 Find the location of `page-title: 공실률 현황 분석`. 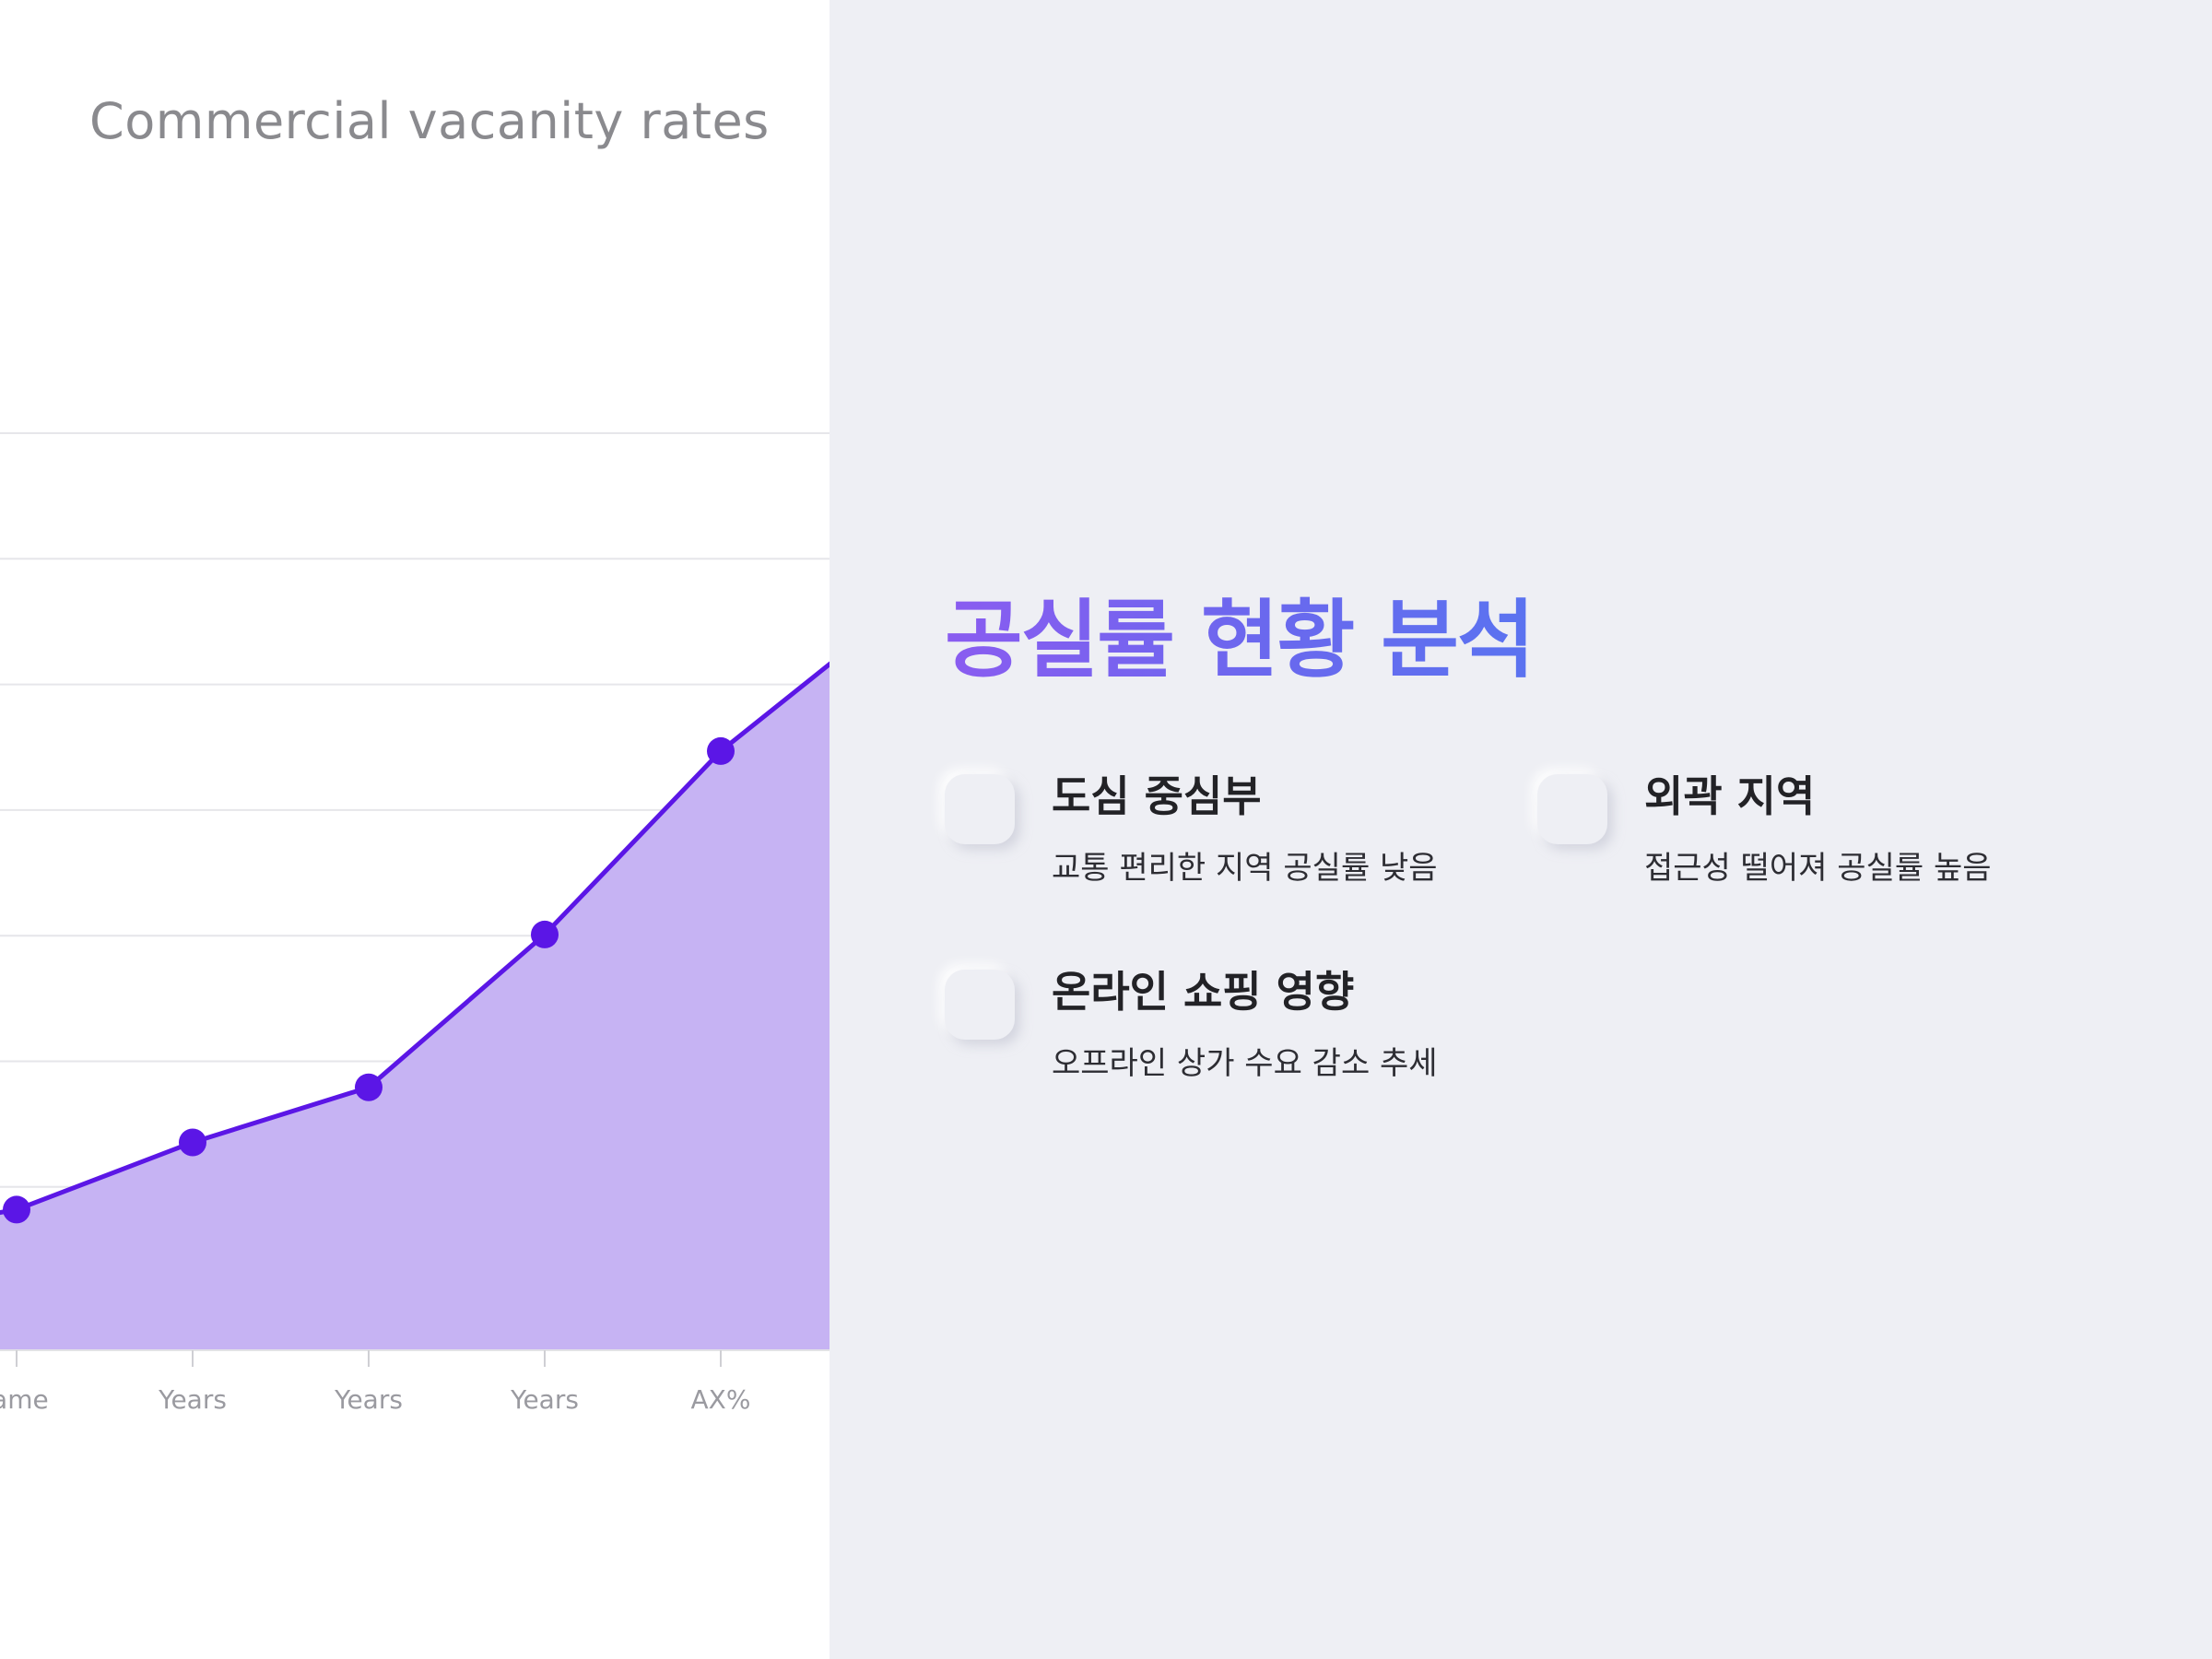

page-title: 공실률 현황 분석 is located at coordinates (1240, 632).